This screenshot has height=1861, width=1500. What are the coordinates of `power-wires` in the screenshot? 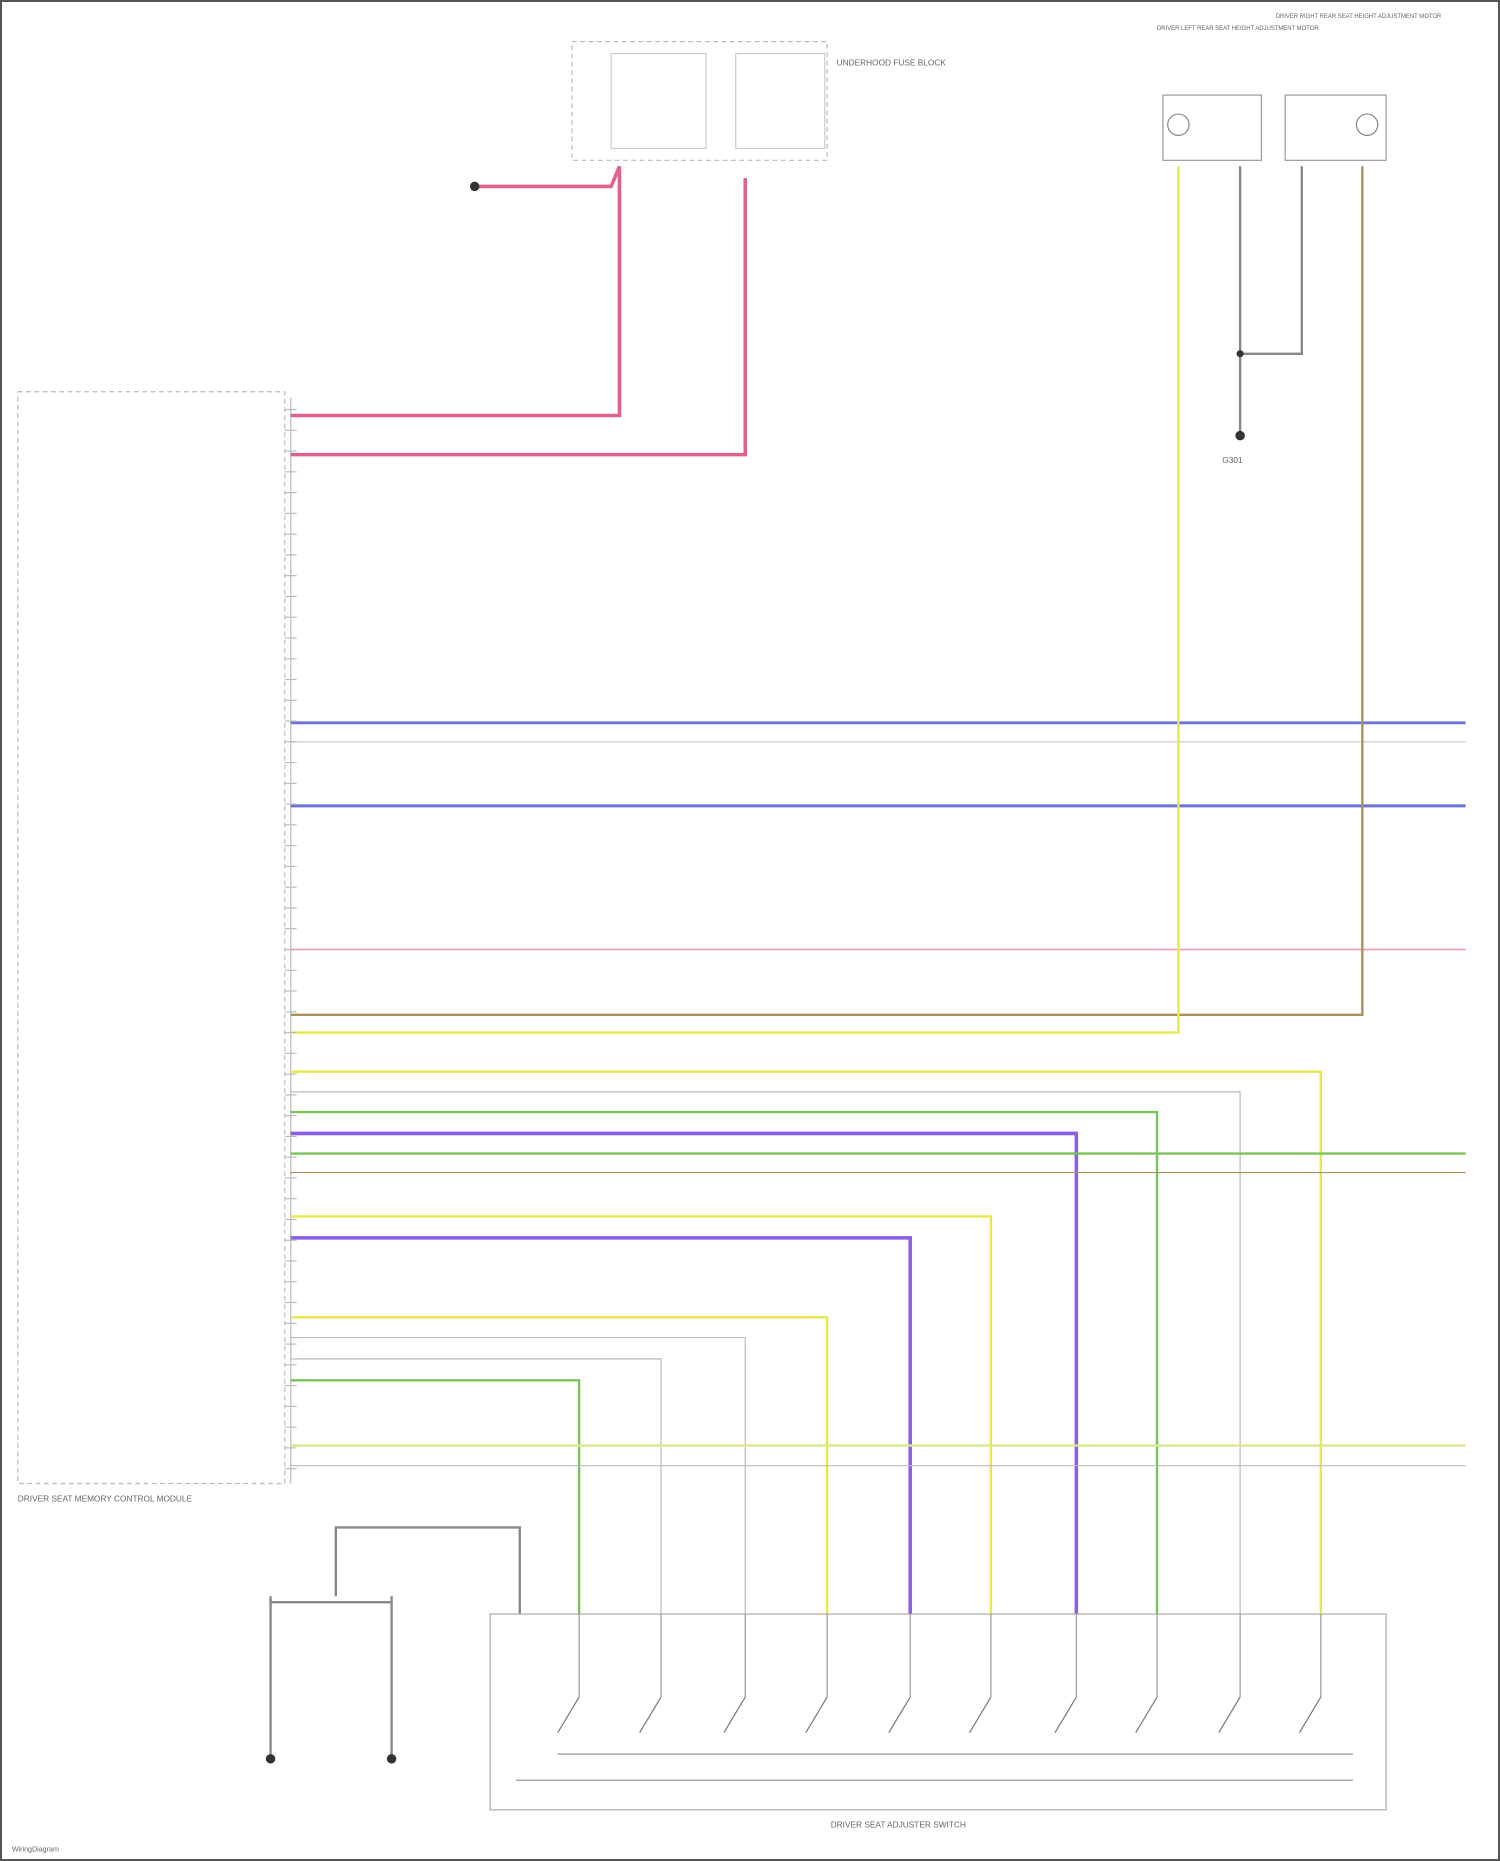 It's located at (519, 311).